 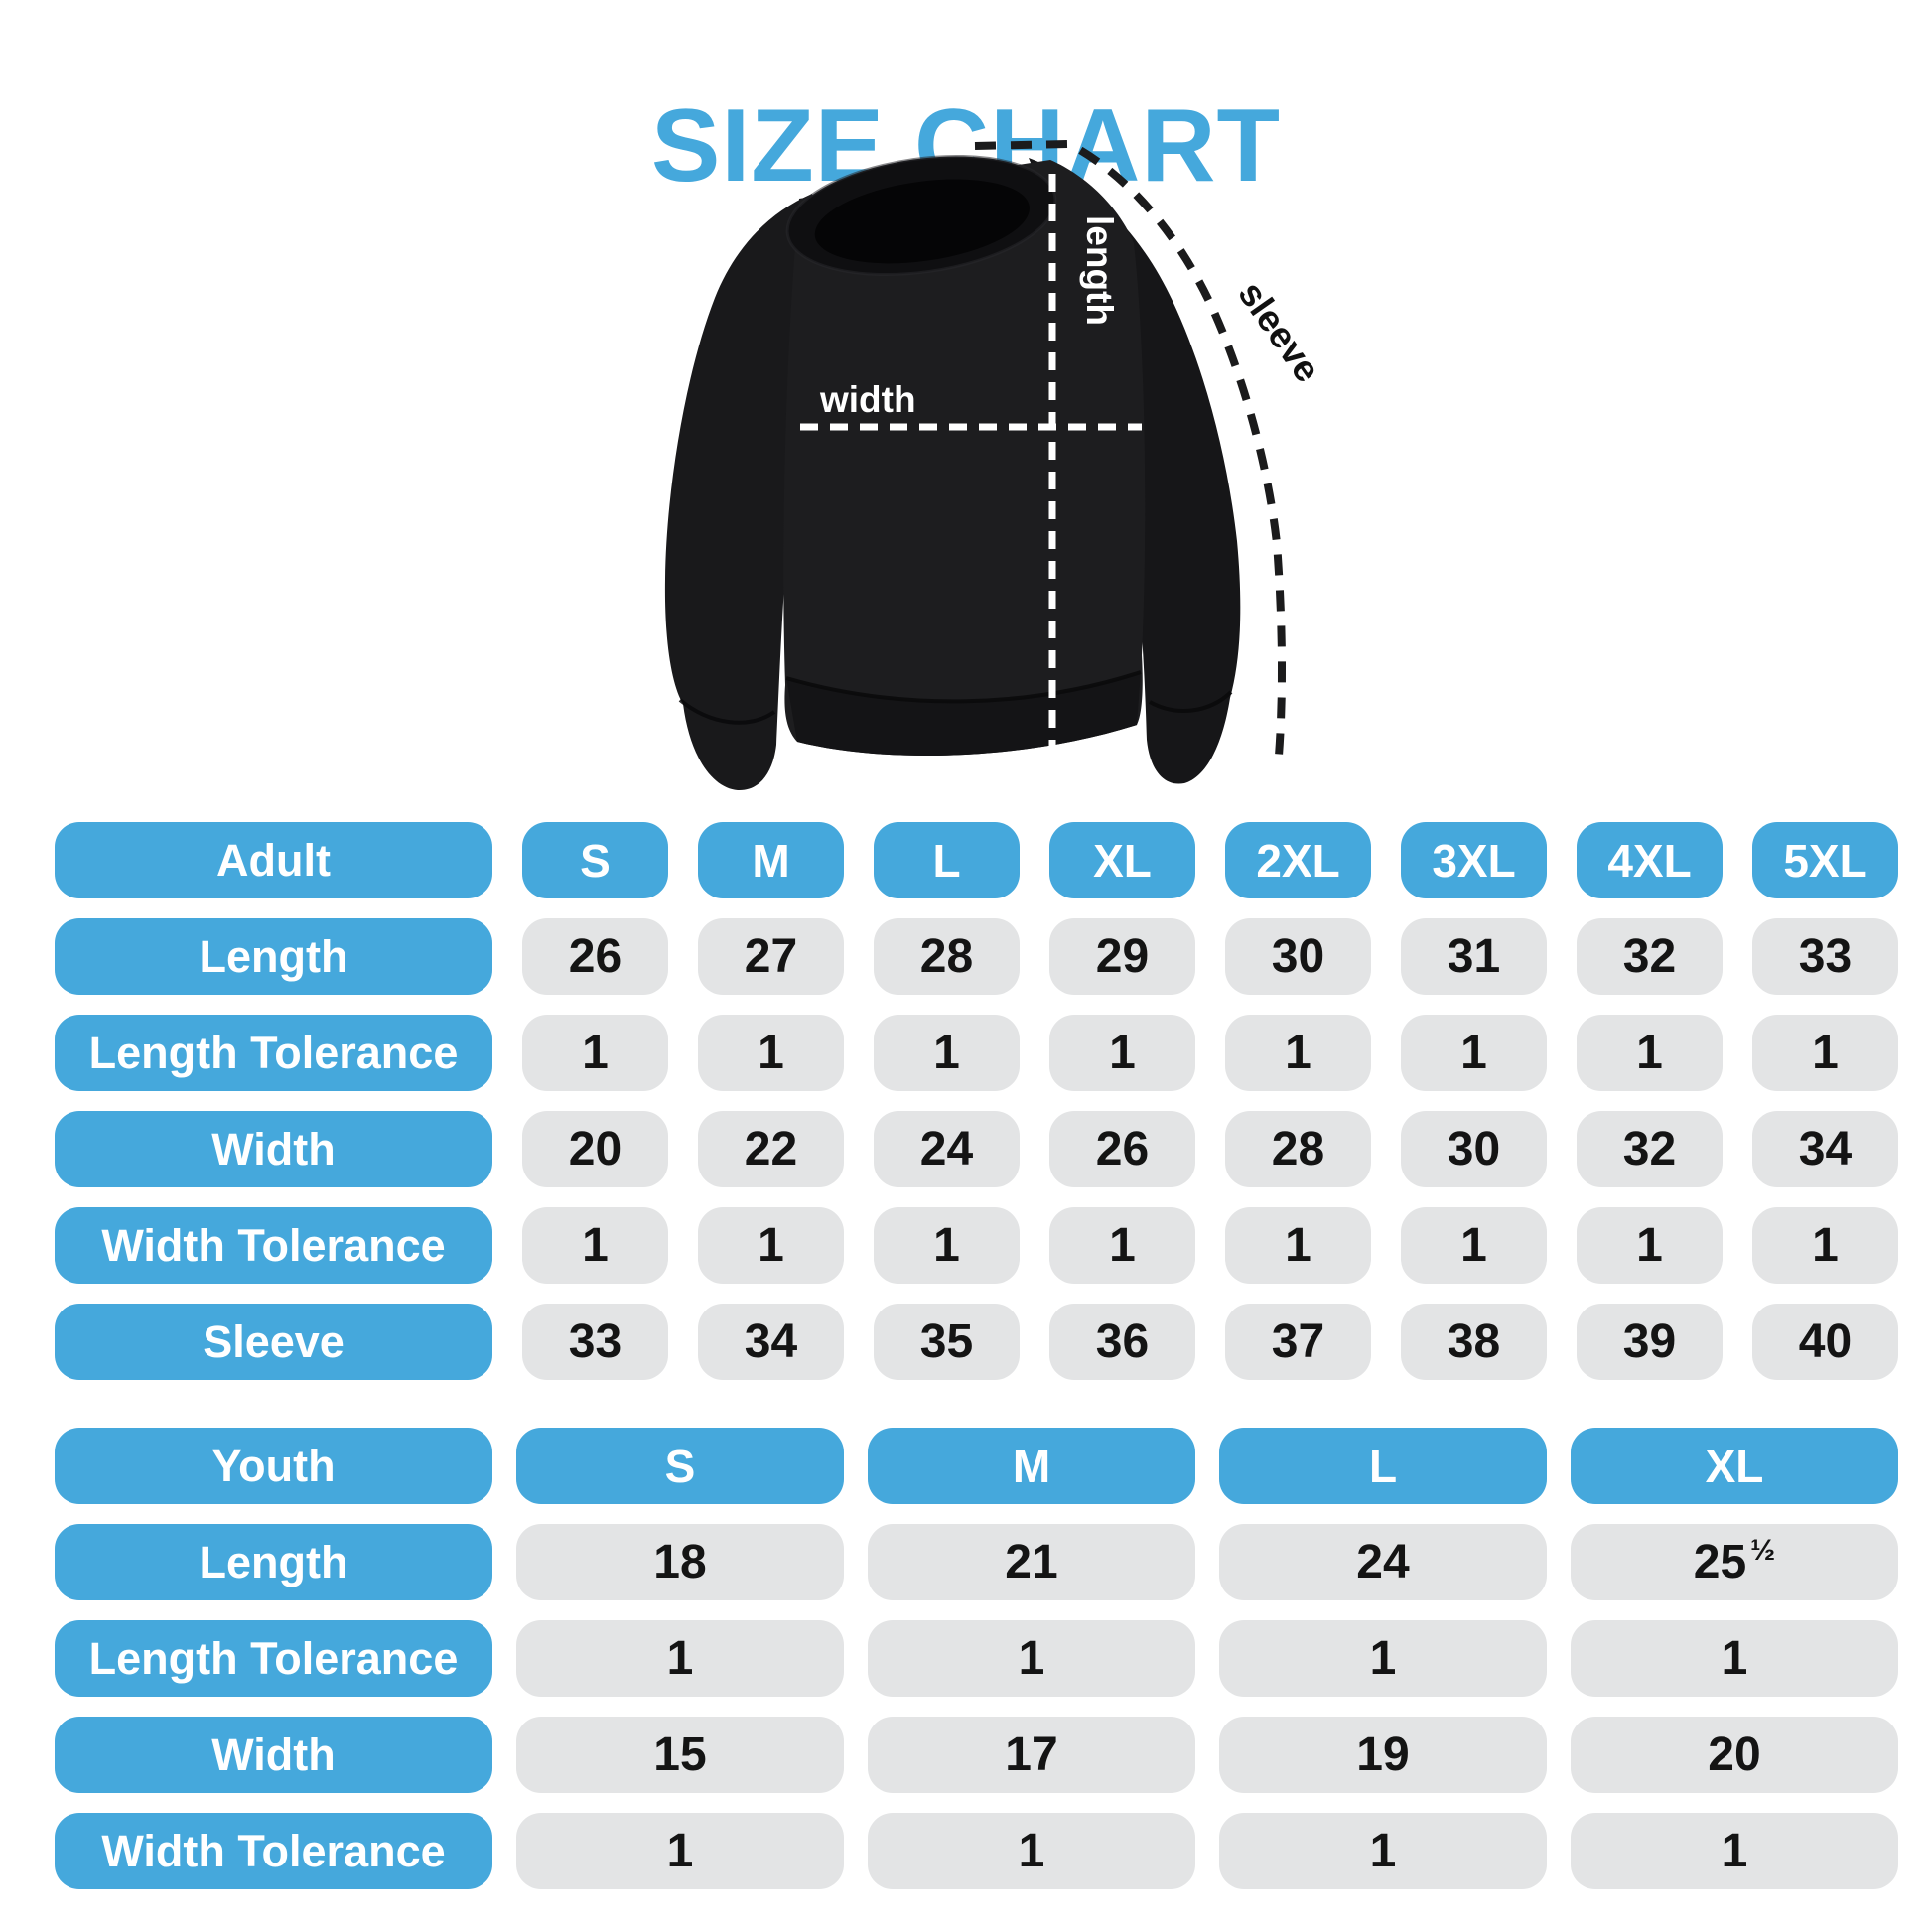 What do you see at coordinates (273, 860) in the screenshot?
I see `table-title-pill: Adult` at bounding box center [273, 860].